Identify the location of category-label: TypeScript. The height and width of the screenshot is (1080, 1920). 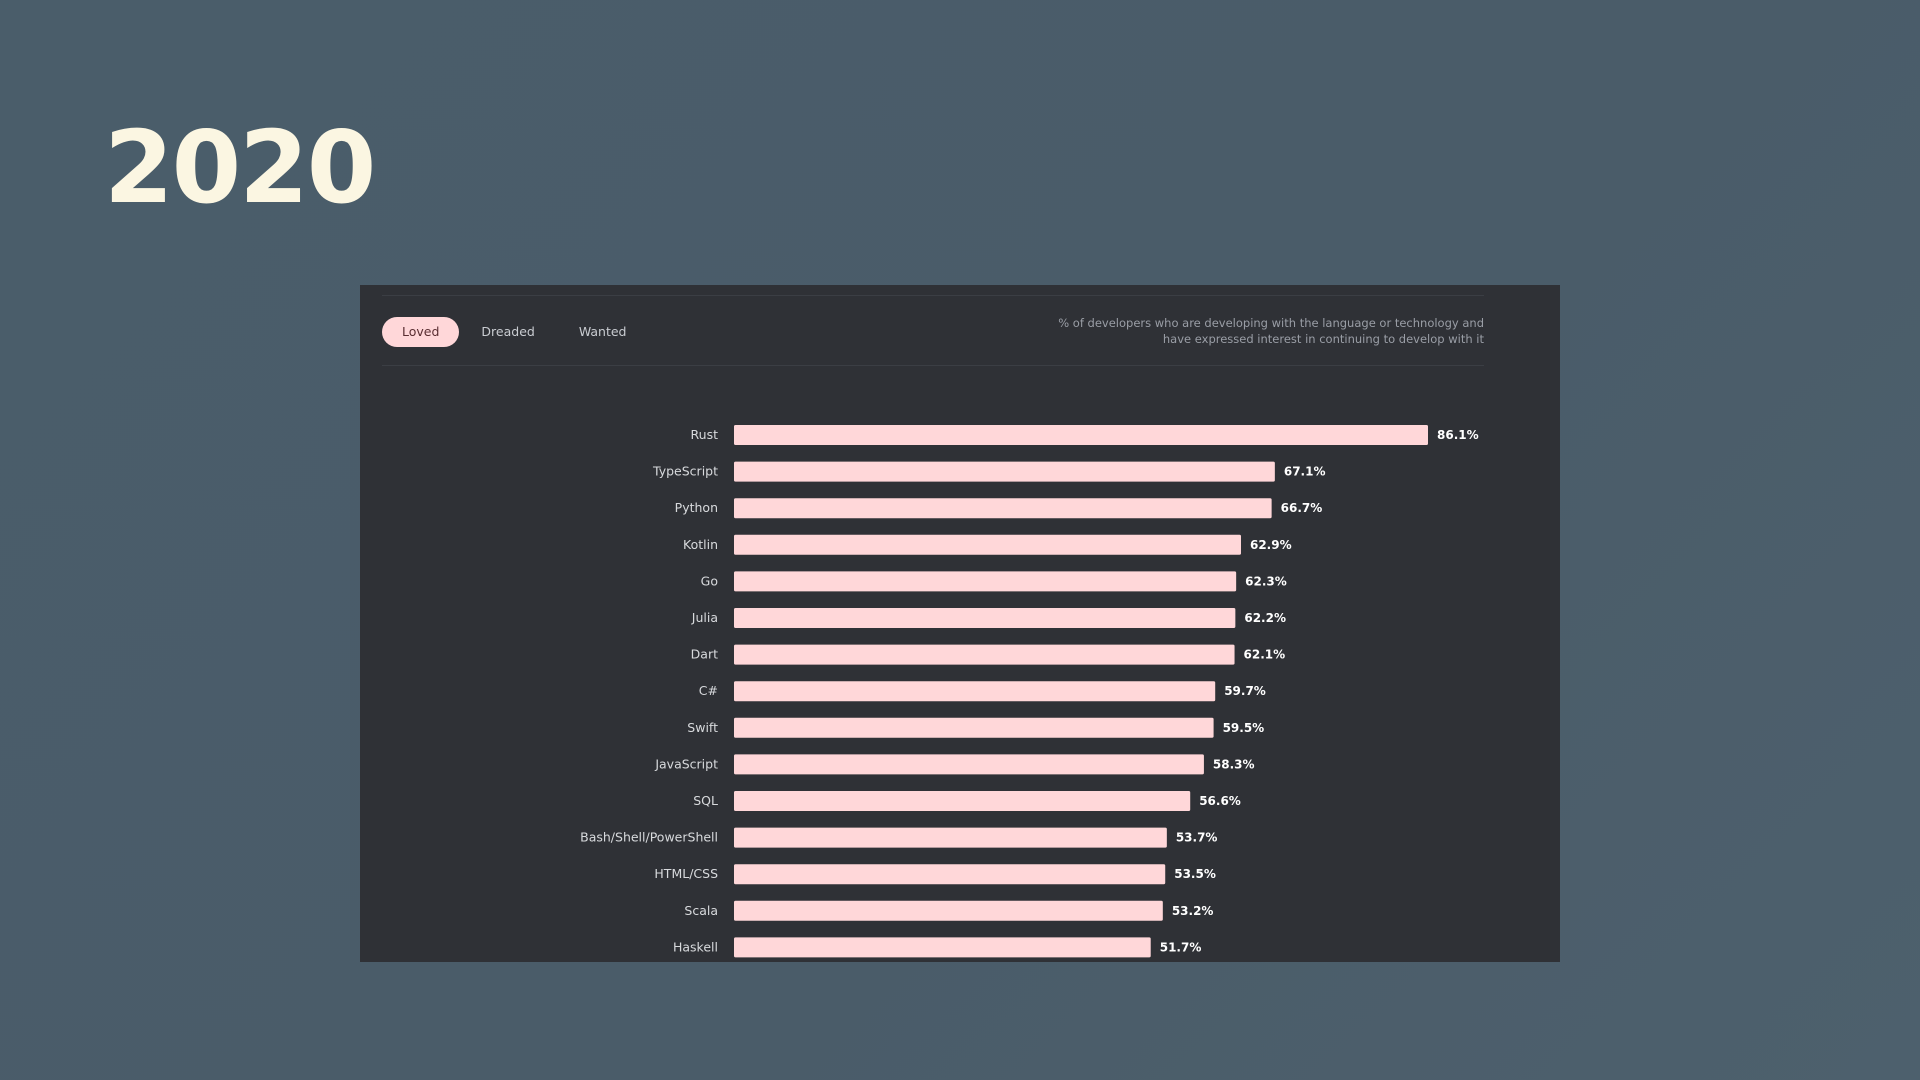
(685, 471).